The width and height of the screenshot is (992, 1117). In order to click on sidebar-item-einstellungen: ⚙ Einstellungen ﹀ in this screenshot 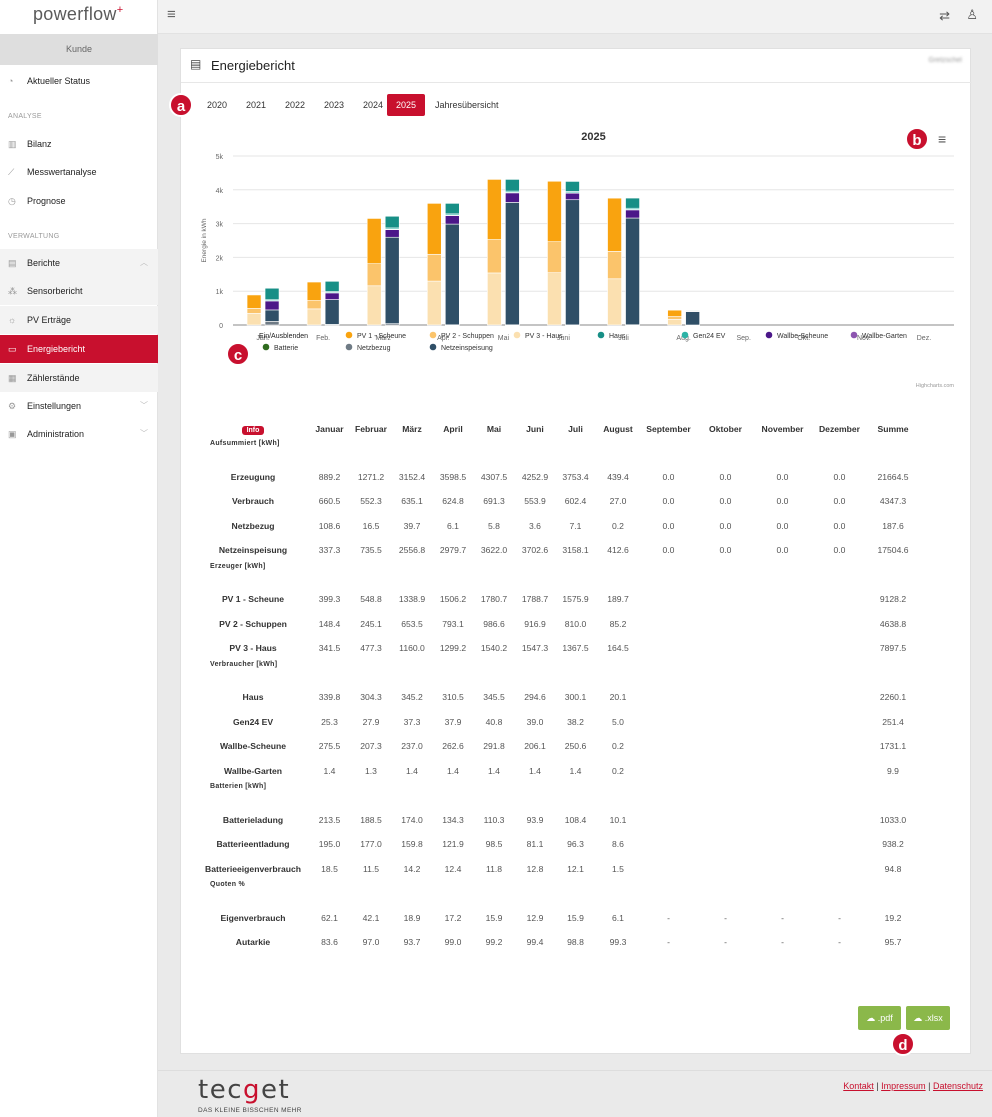, I will do `click(79, 406)`.